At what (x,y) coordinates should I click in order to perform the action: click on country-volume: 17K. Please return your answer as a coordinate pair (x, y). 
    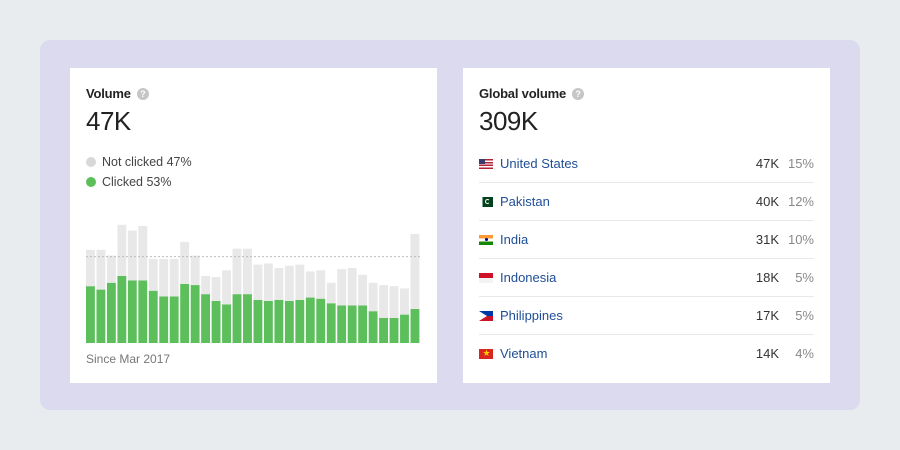
    Looking at the image, I should click on (767, 315).